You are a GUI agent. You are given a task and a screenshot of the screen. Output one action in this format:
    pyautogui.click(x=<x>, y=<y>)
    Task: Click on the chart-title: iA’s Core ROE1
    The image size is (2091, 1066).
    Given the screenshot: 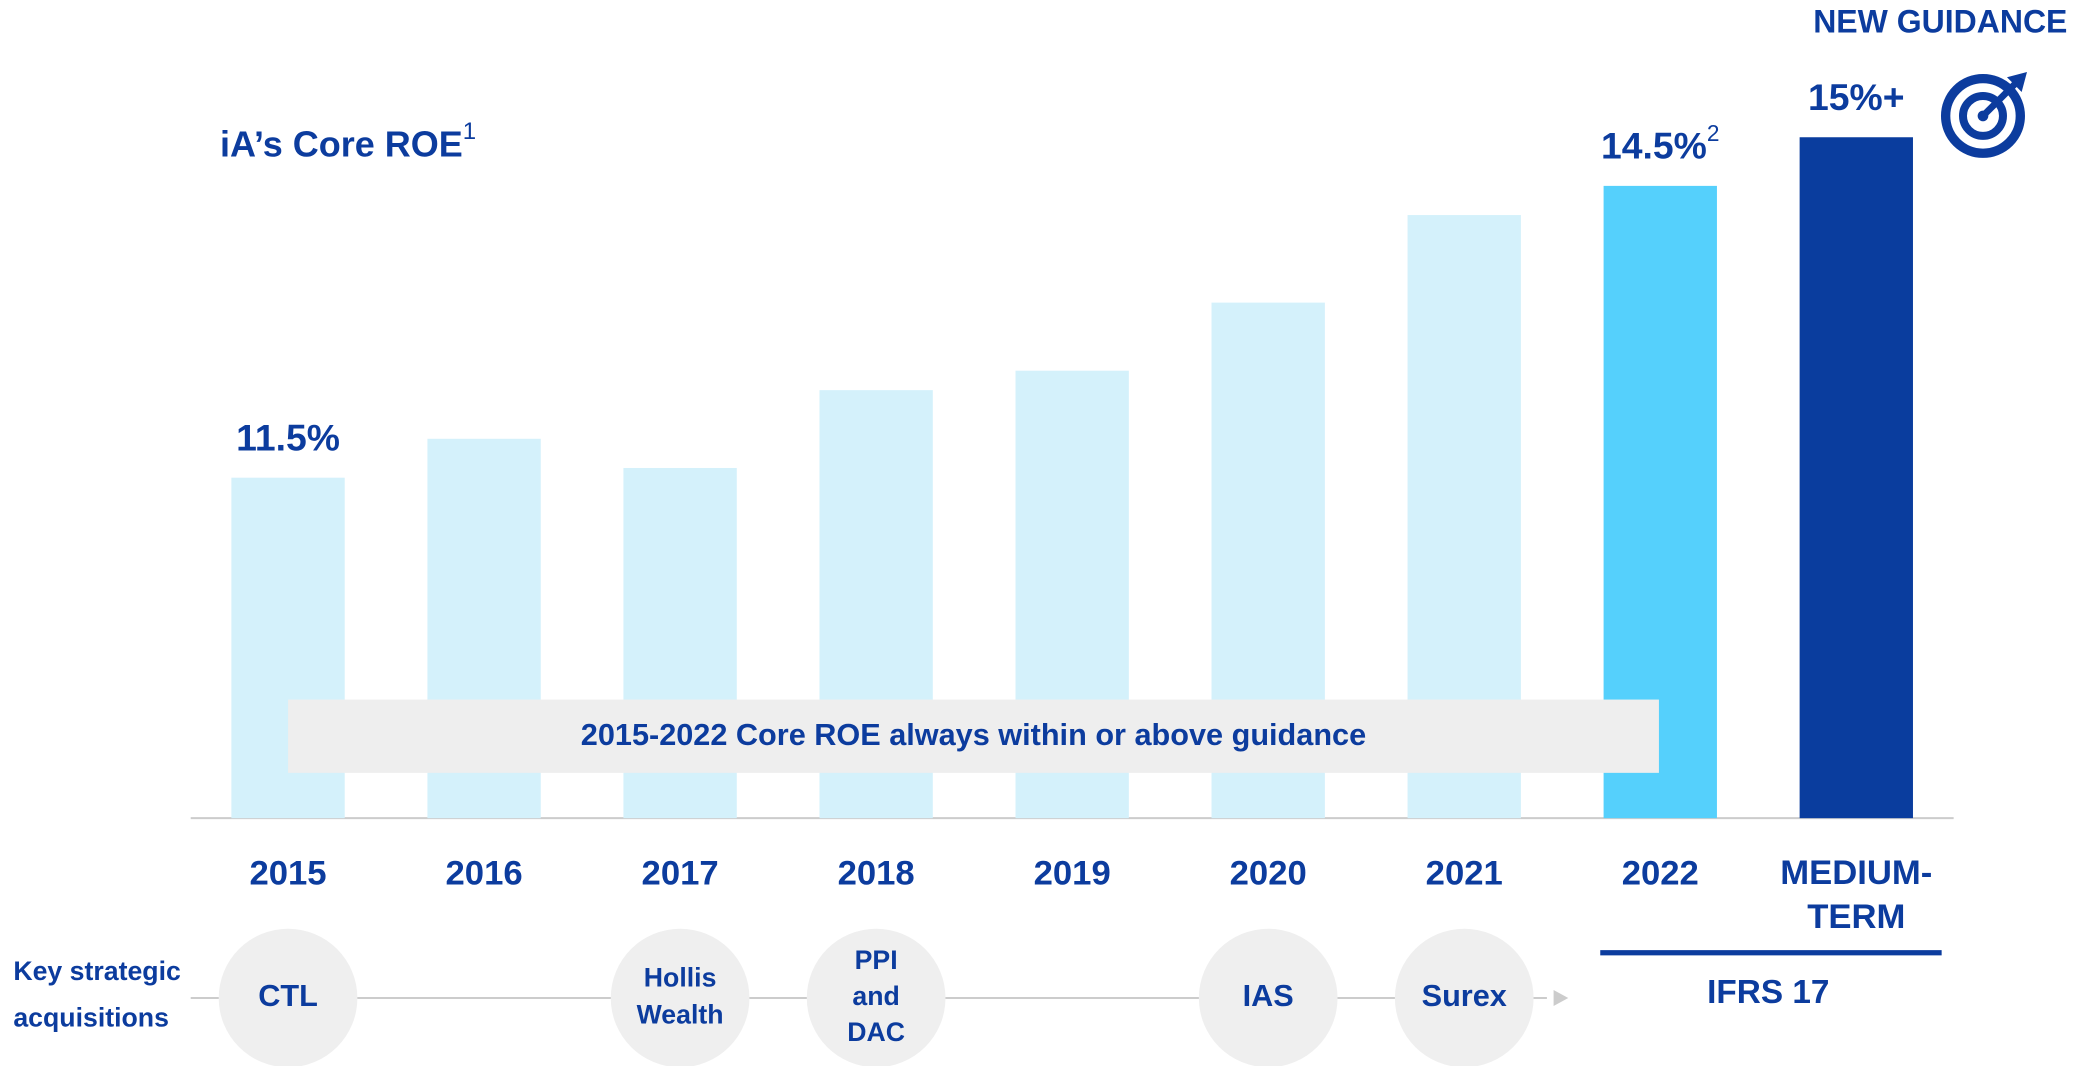 What is the action you would take?
    pyautogui.click(x=348, y=141)
    